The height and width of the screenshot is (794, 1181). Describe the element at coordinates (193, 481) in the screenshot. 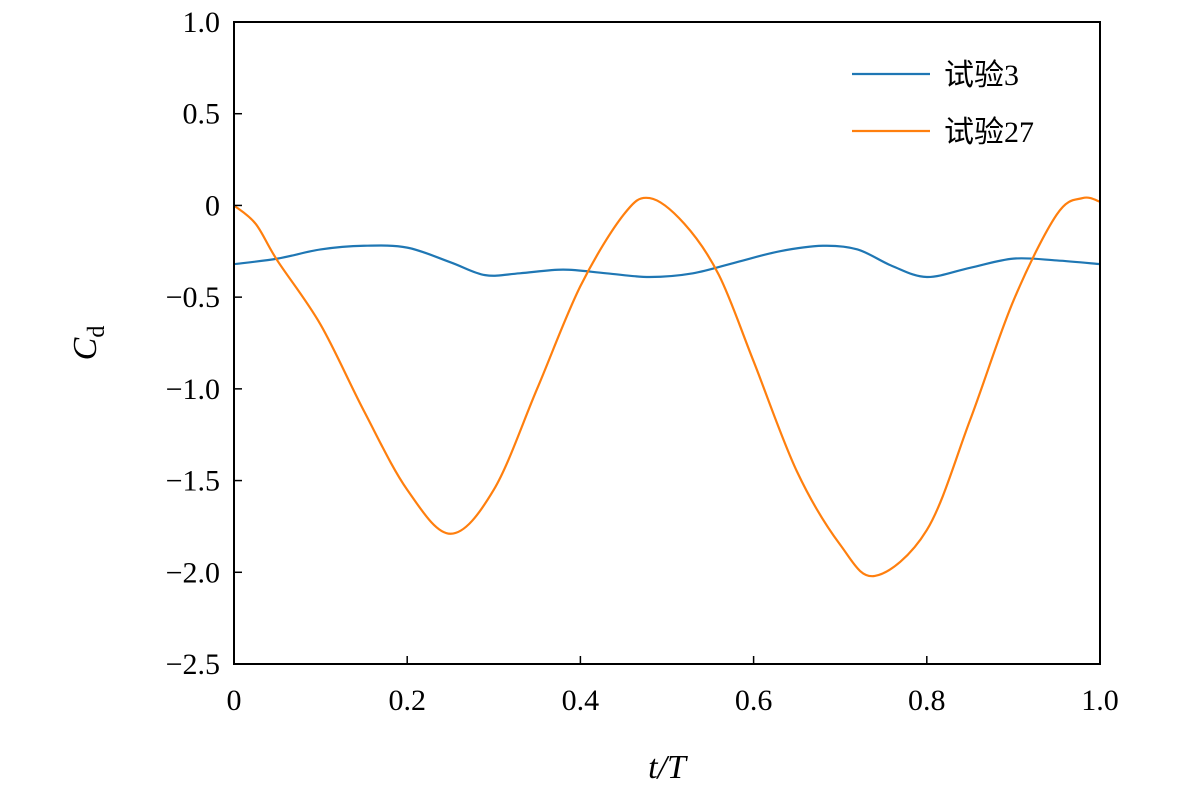

I see `y-tick-label: −1.5` at that location.